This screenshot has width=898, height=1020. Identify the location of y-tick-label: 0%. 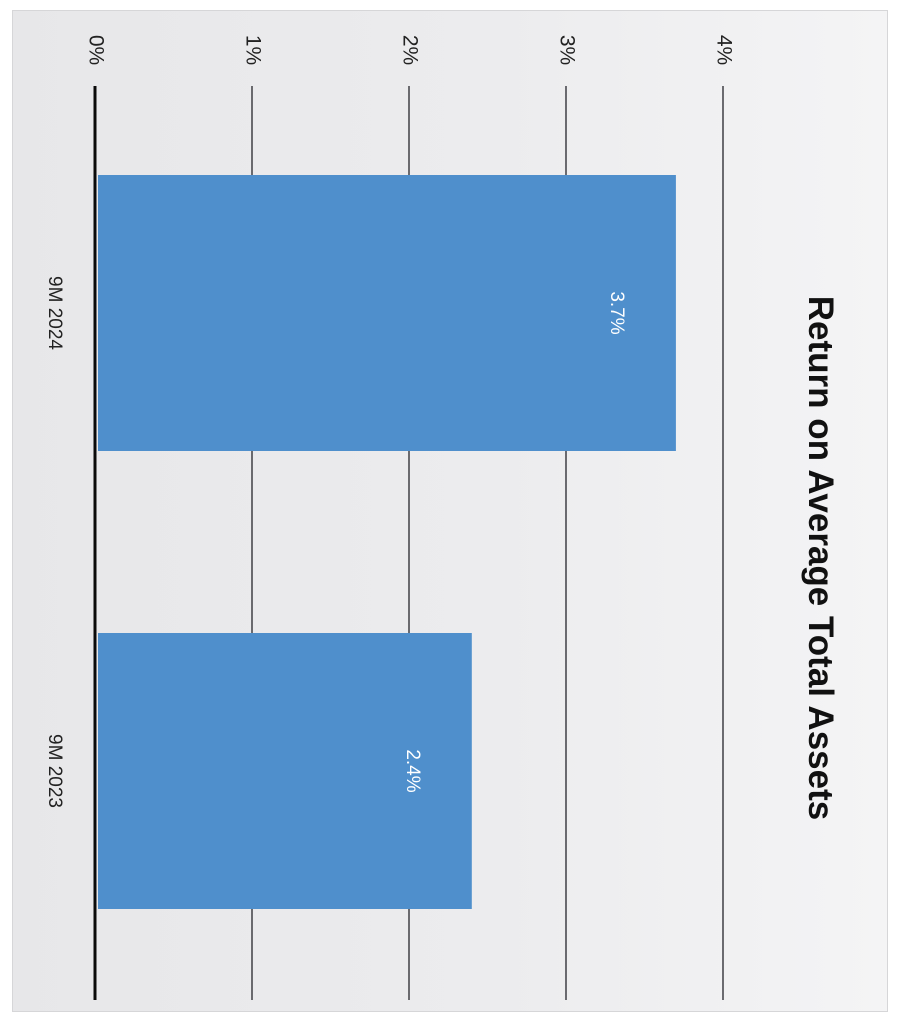
(95, 50).